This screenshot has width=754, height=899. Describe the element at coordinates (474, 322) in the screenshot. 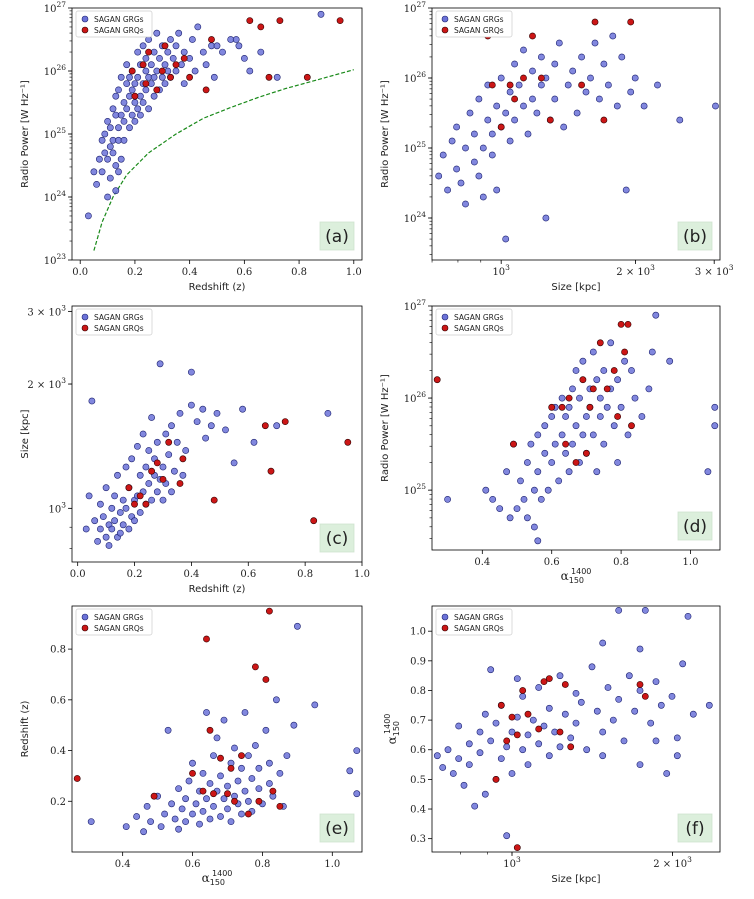

I see `legend: SAGAN GRGs SAGAN GRQs` at that location.